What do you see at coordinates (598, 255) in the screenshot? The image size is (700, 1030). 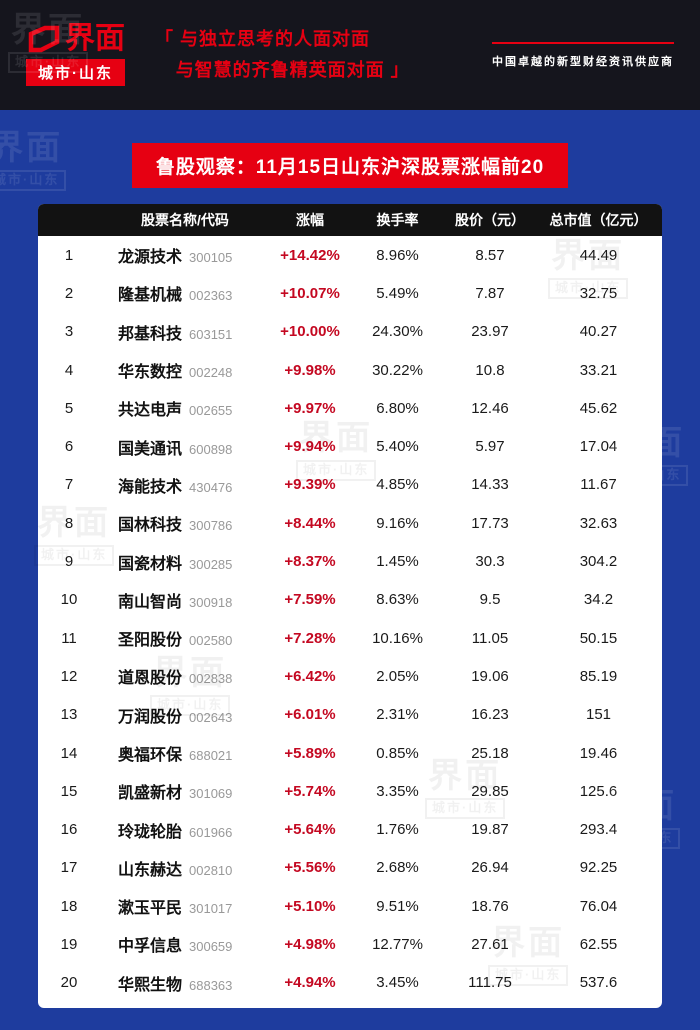 I see `market-cap-cell: 44.49` at bounding box center [598, 255].